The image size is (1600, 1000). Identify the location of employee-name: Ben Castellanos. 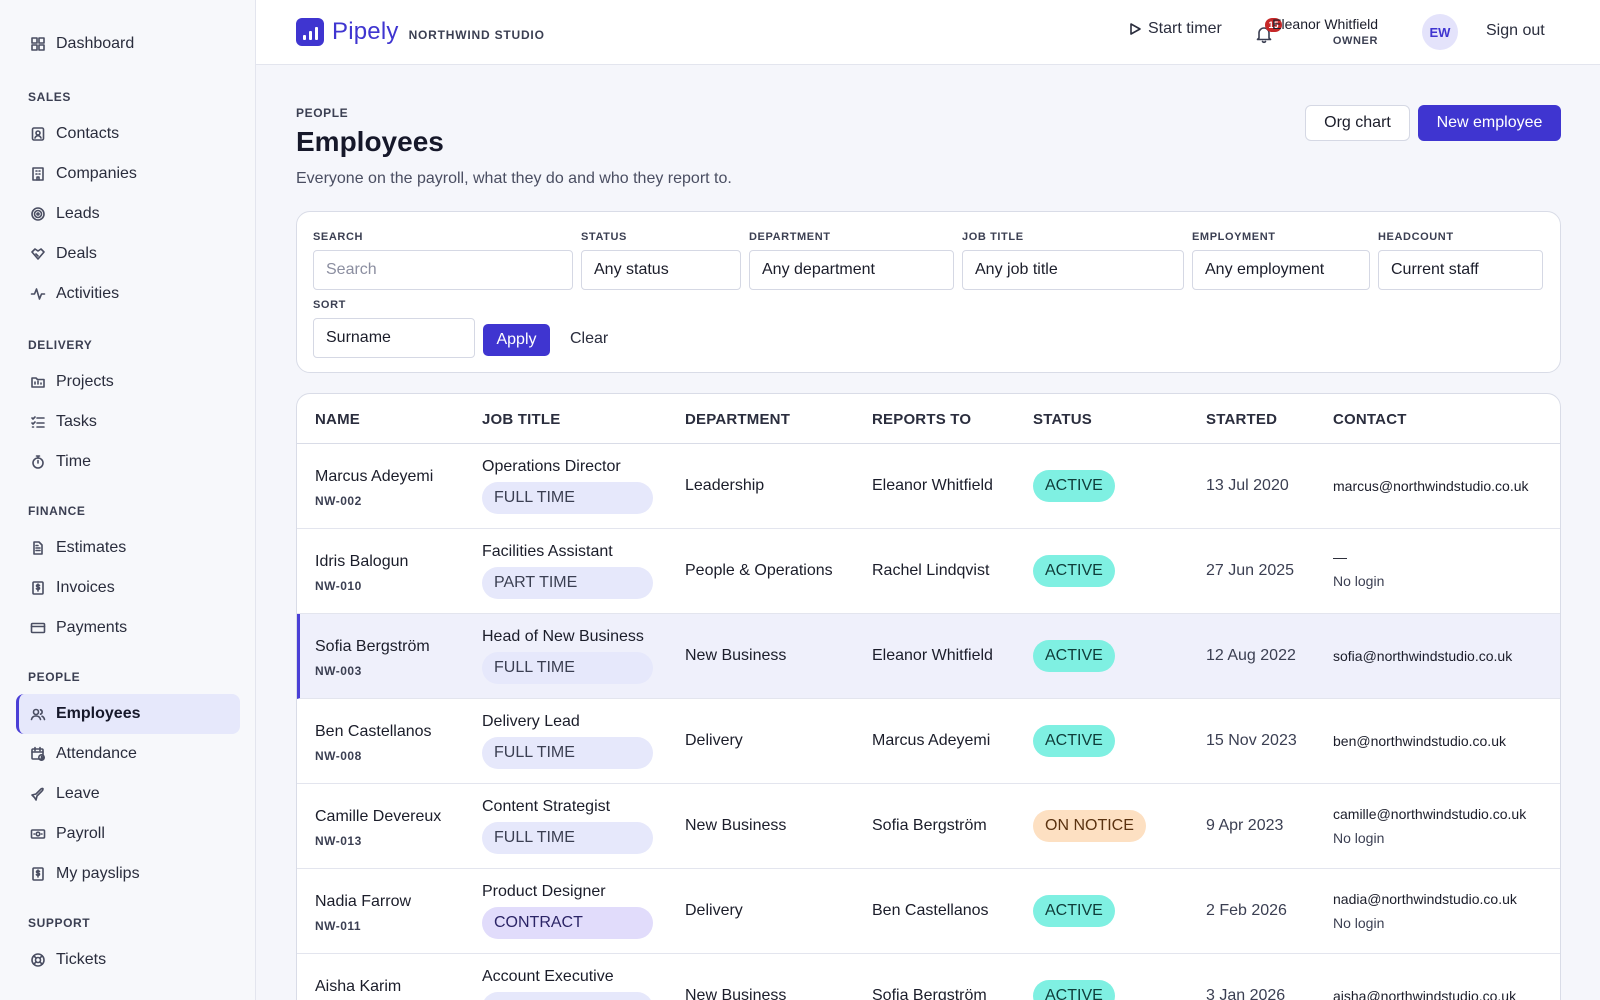
(373, 731).